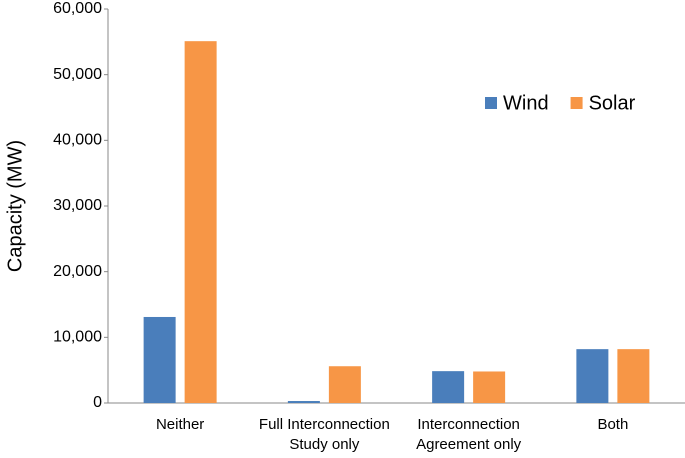  What do you see at coordinates (324, 434) in the screenshot?
I see `x-tick-label: Full Interconnection Study only` at bounding box center [324, 434].